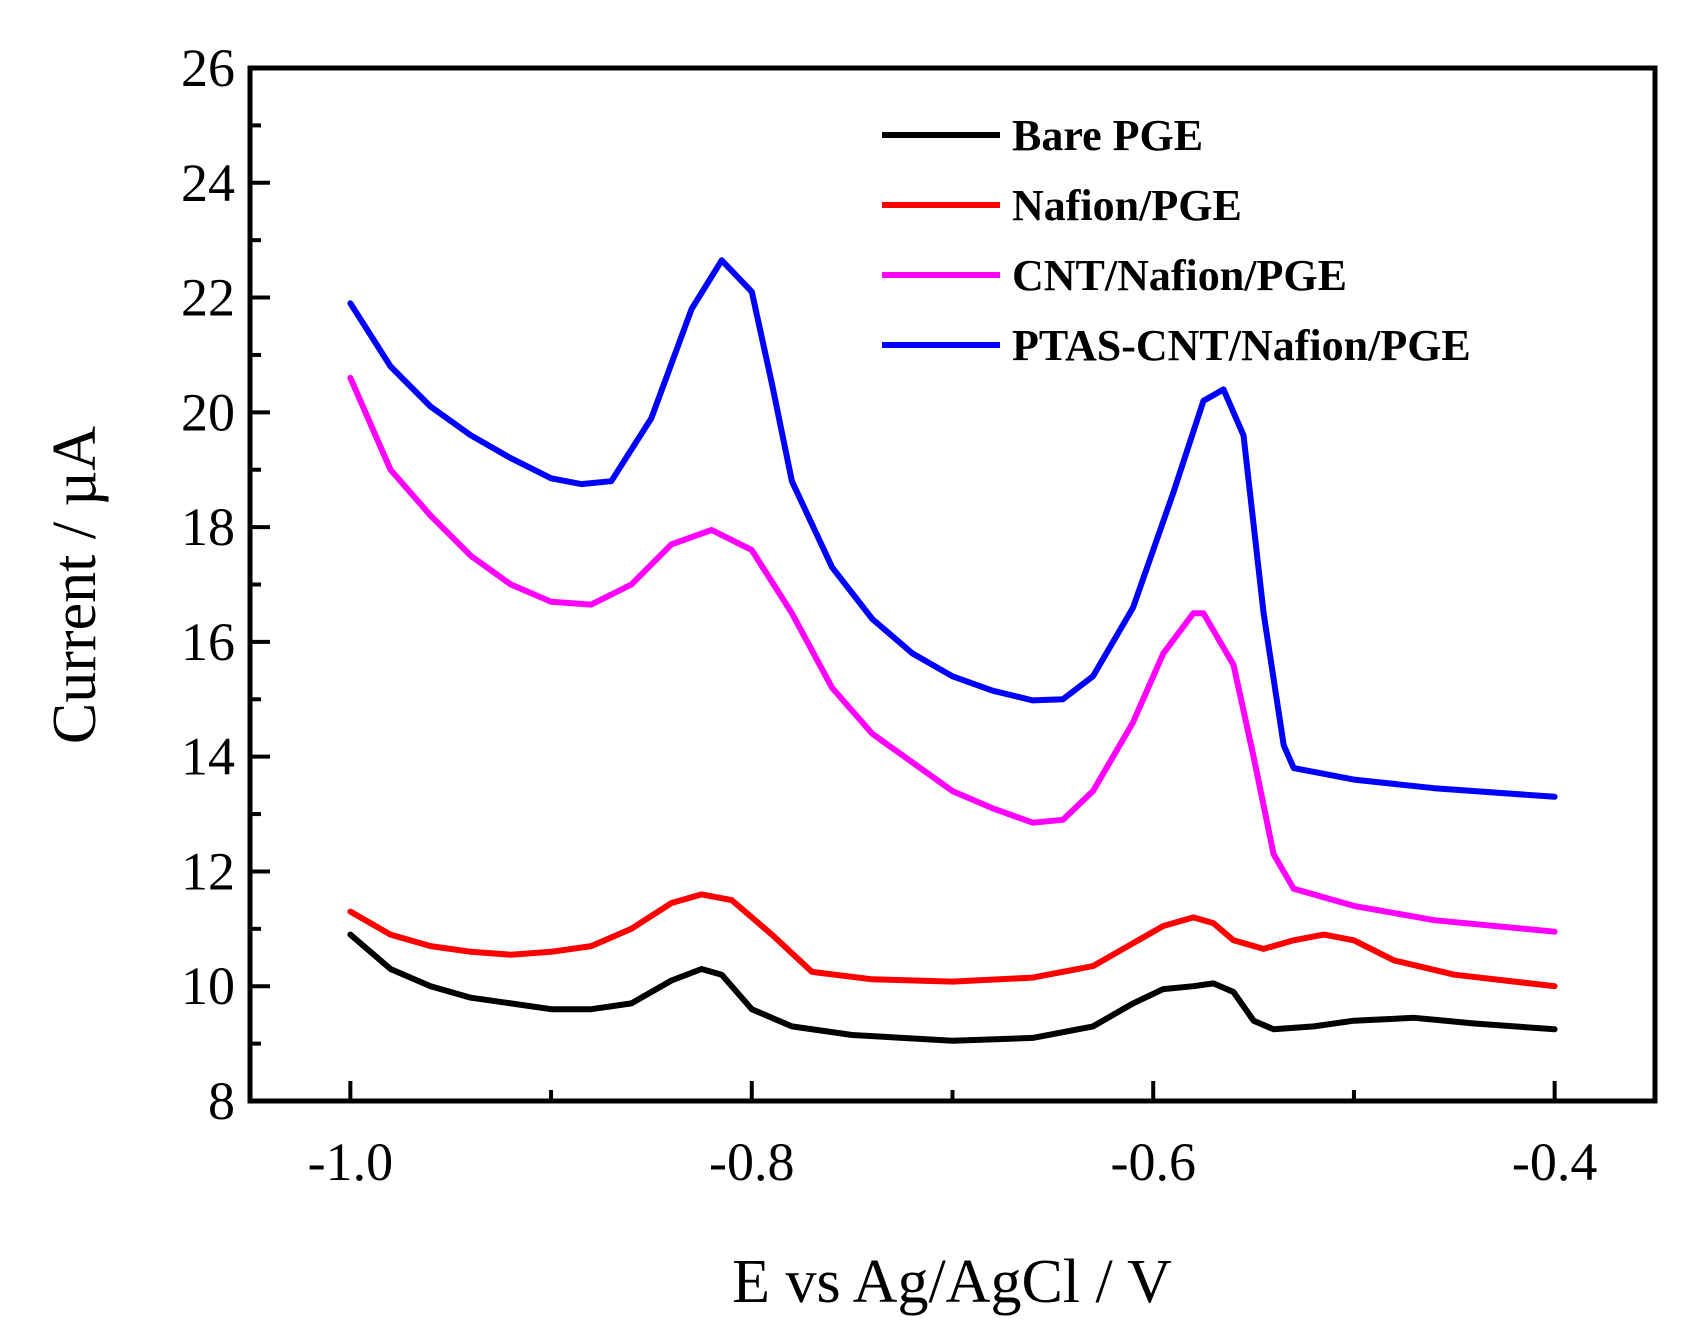 This screenshot has width=1689, height=1332. What do you see at coordinates (952, 1282) in the screenshot?
I see `x-axis-title: E vs Ag/AgCl / V` at bounding box center [952, 1282].